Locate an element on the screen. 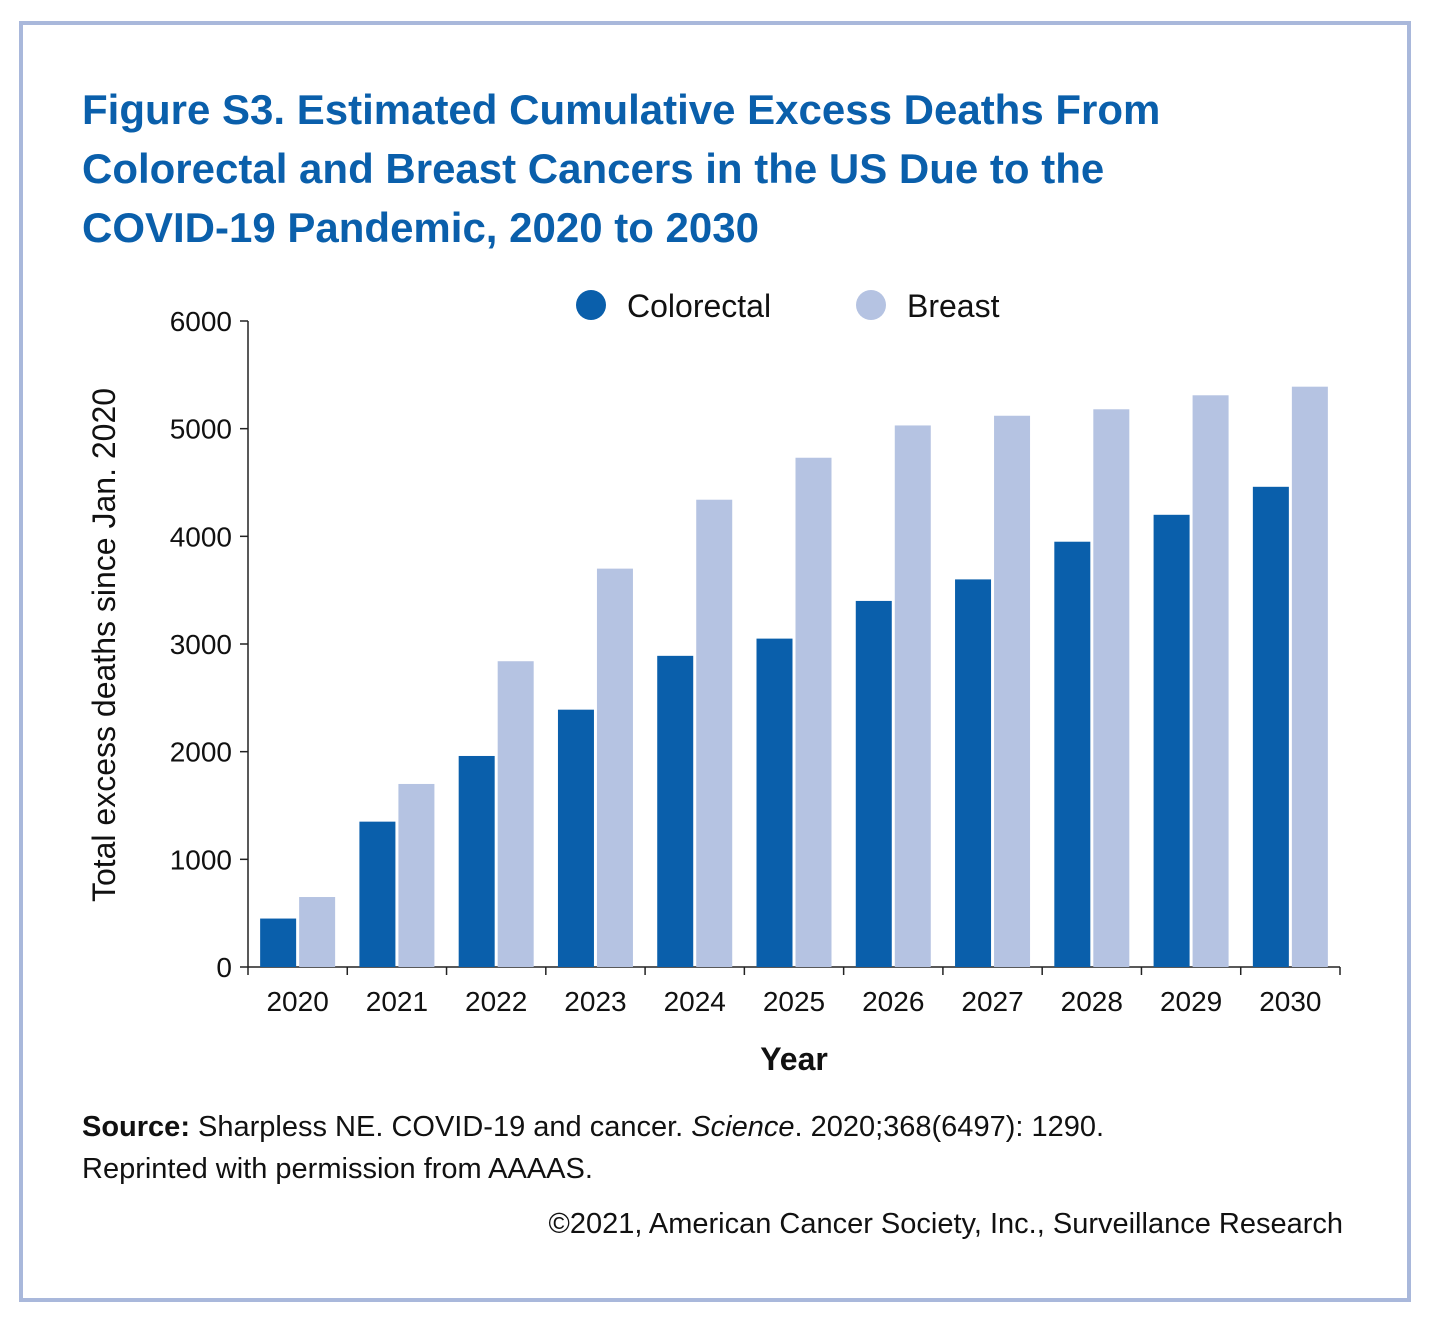  legend-label: Breast is located at coordinates (953, 306).